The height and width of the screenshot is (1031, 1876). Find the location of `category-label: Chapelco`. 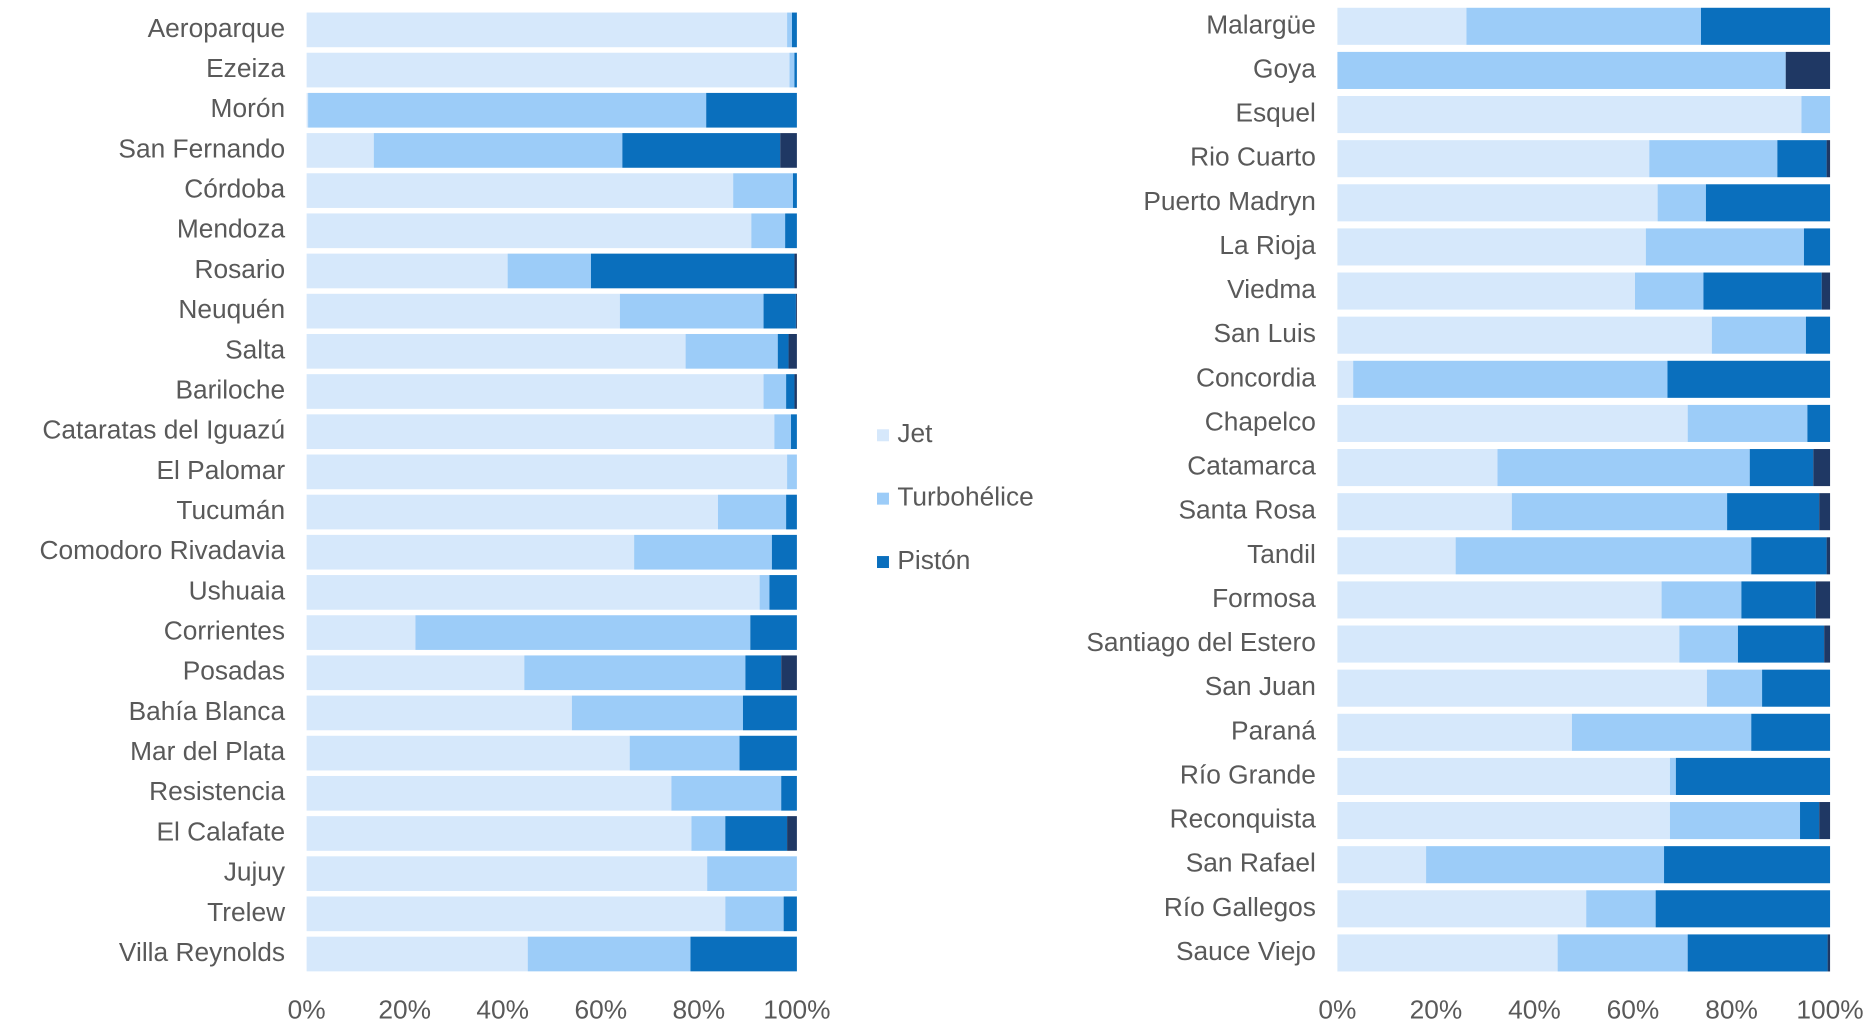

category-label: Chapelco is located at coordinates (1260, 421).